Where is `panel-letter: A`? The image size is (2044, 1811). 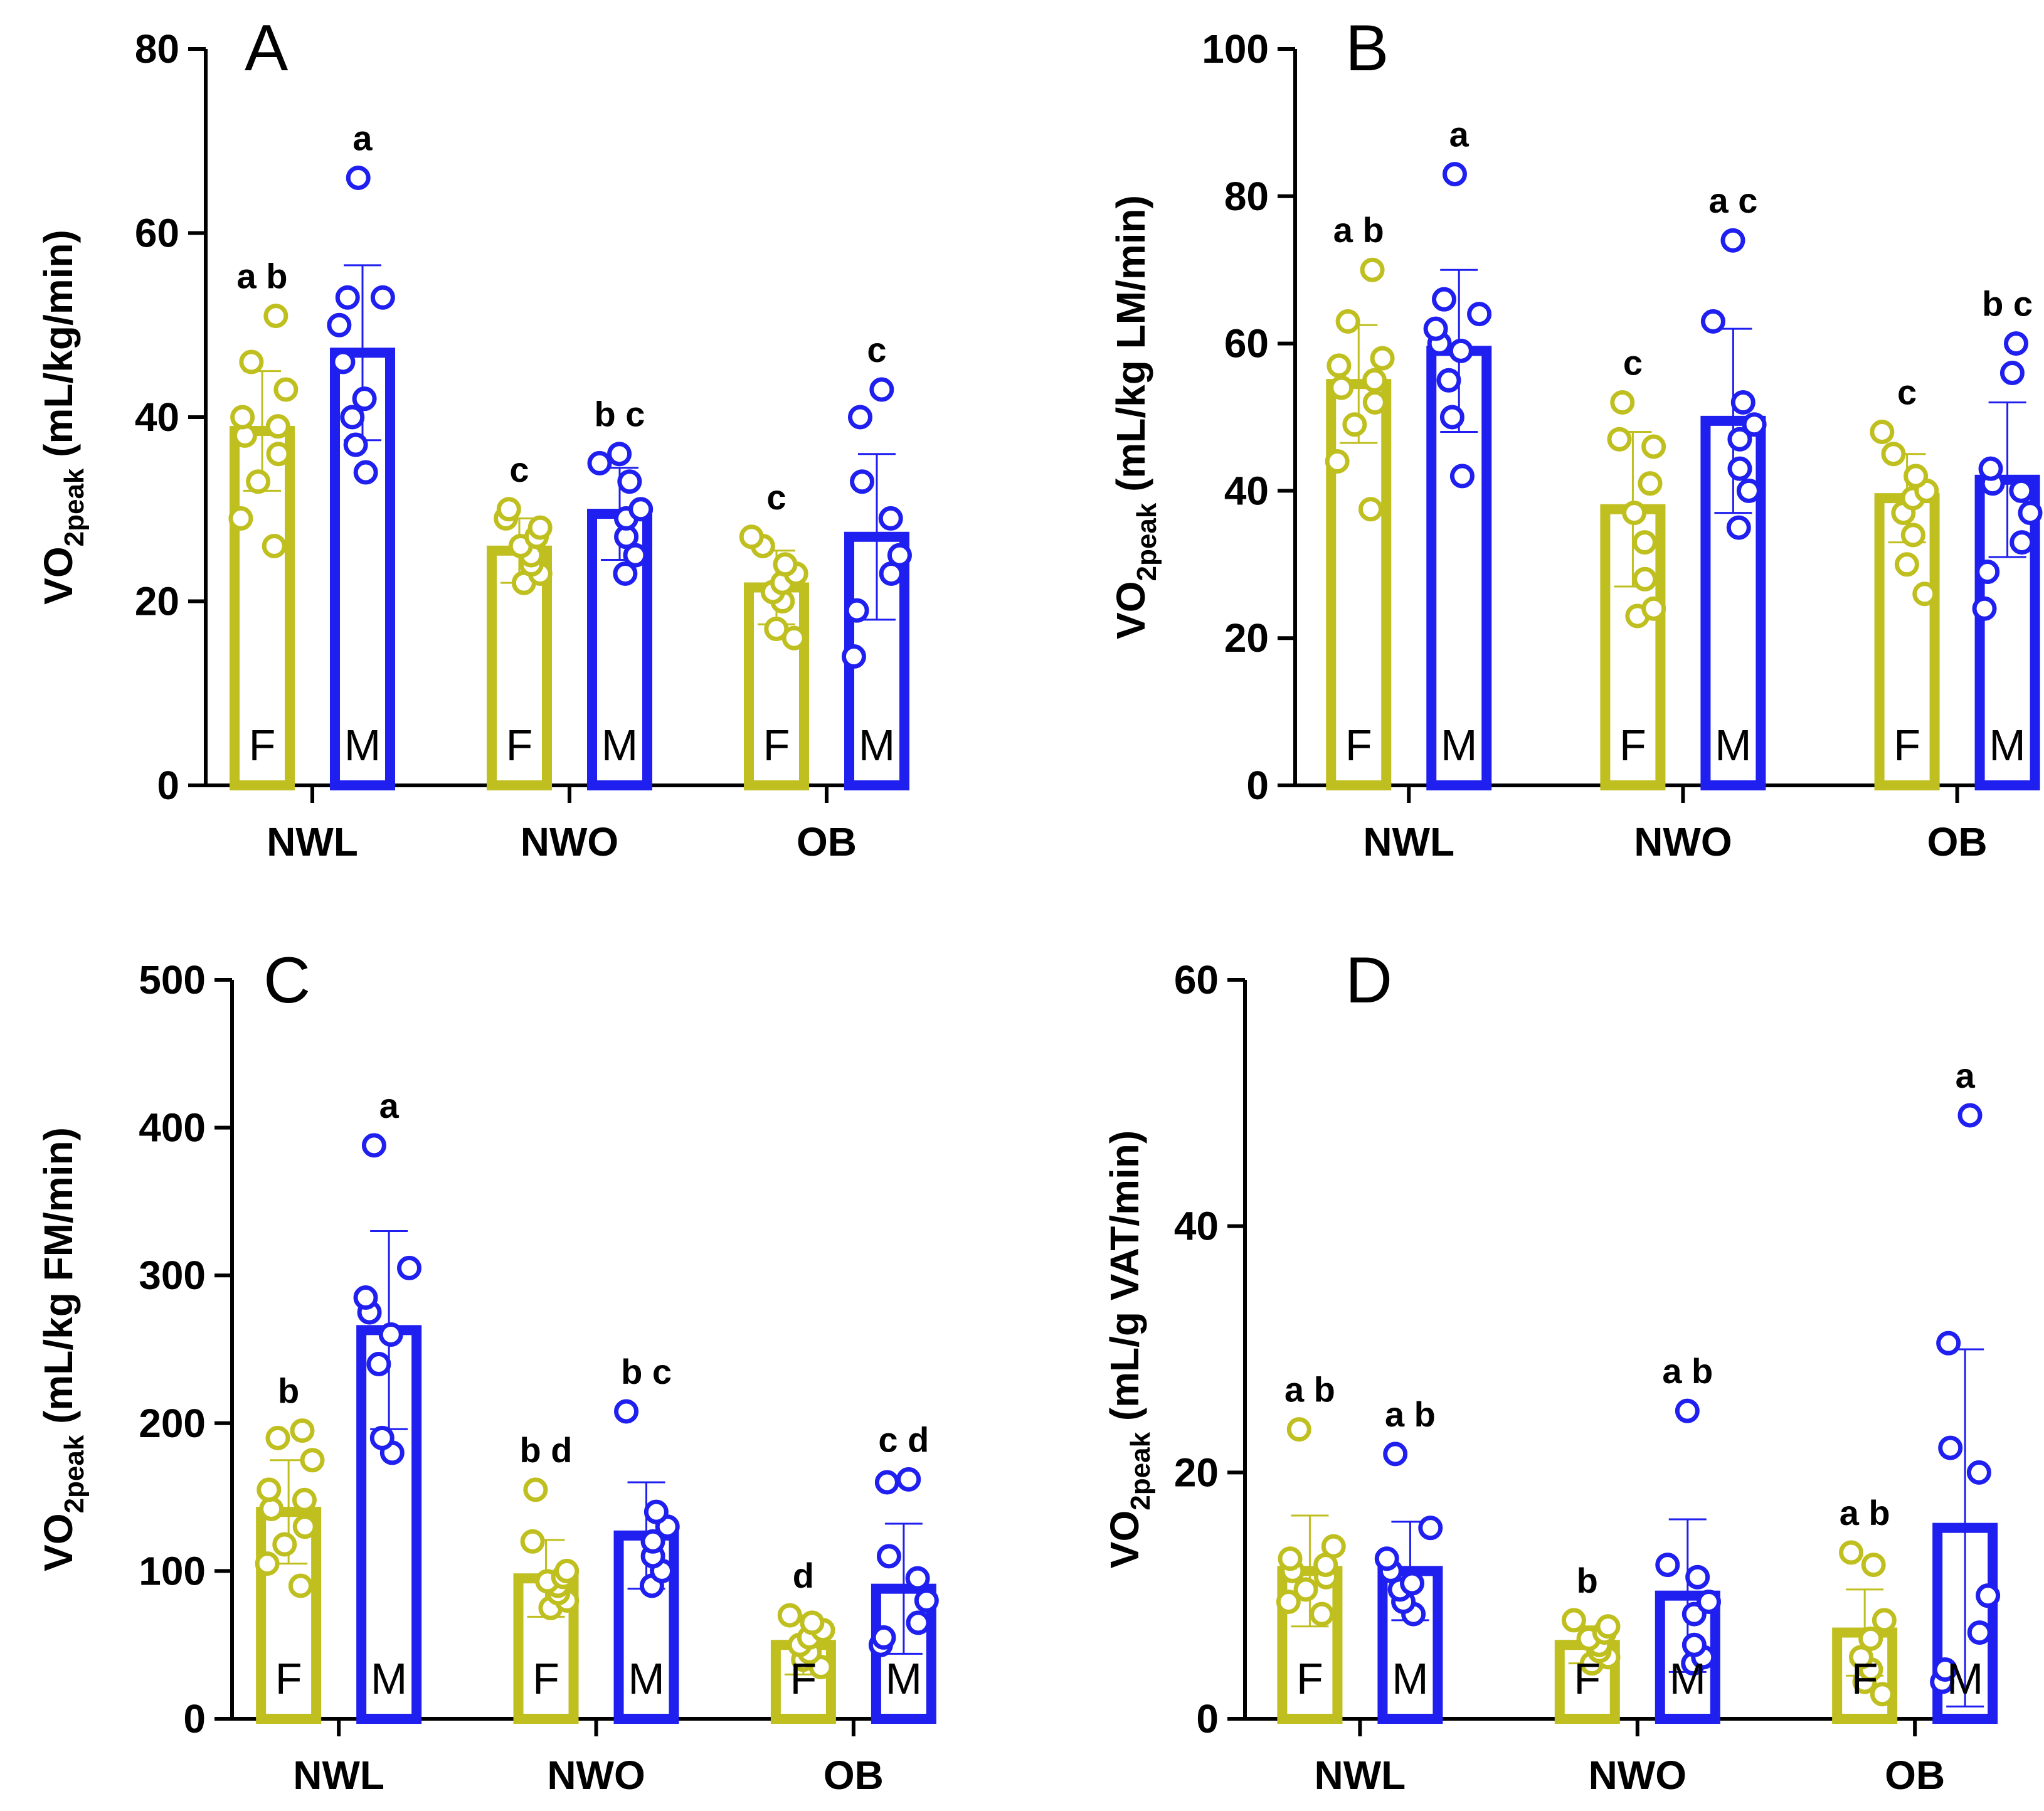 panel-letter: A is located at coordinates (267, 49).